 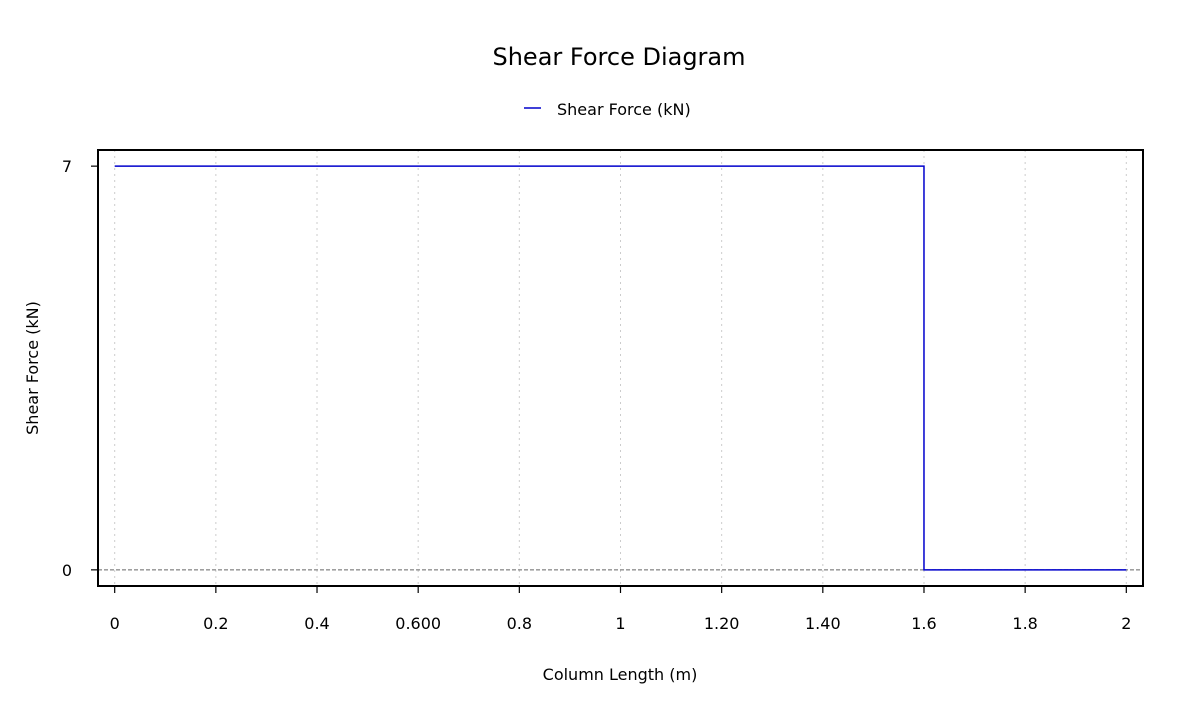 What do you see at coordinates (923, 623) in the screenshot?
I see `x-tick-label: 1.6` at bounding box center [923, 623].